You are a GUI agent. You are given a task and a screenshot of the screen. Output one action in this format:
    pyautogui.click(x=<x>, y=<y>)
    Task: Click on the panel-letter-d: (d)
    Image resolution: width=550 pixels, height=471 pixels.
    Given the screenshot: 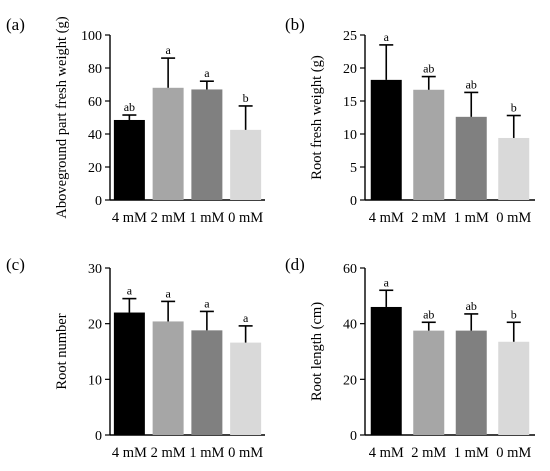 What is the action you would take?
    pyautogui.click(x=295, y=264)
    